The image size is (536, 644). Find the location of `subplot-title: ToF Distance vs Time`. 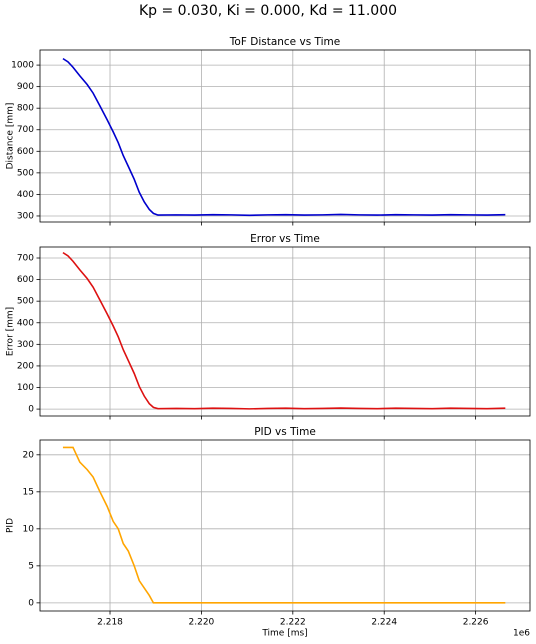

subplot-title: ToF Distance vs Time is located at coordinates (284, 42).